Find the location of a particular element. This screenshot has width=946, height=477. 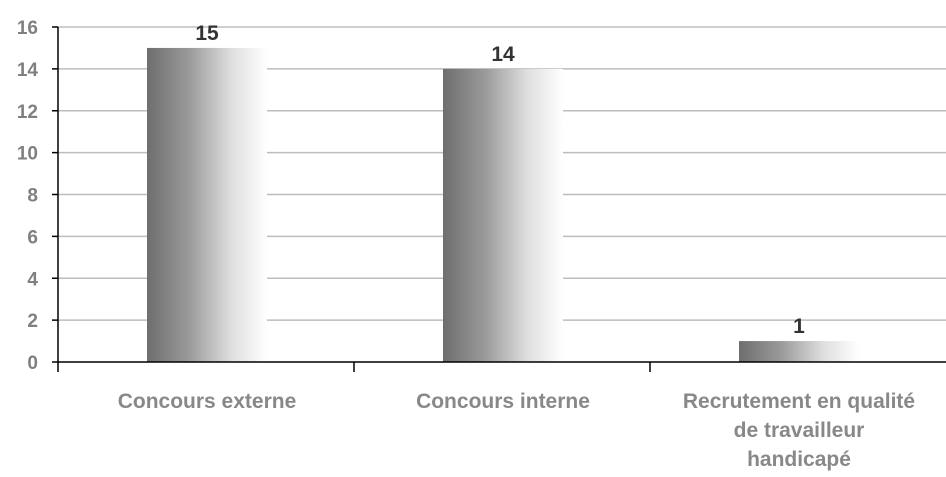

x-tick-label-line: Concours interne is located at coordinates (503, 401).